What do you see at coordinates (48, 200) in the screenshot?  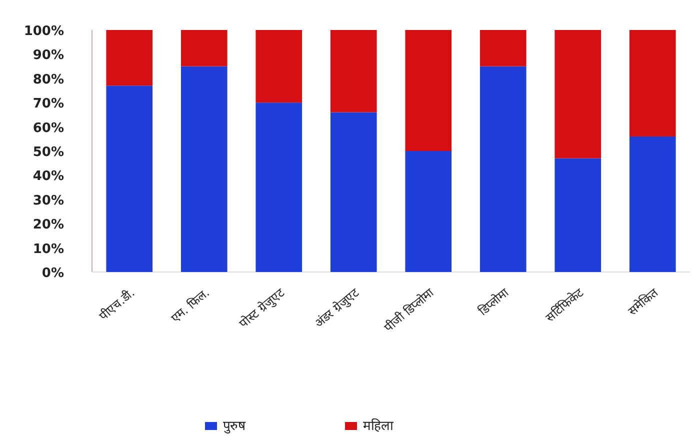 I see `y-tick-label: 30%` at bounding box center [48, 200].